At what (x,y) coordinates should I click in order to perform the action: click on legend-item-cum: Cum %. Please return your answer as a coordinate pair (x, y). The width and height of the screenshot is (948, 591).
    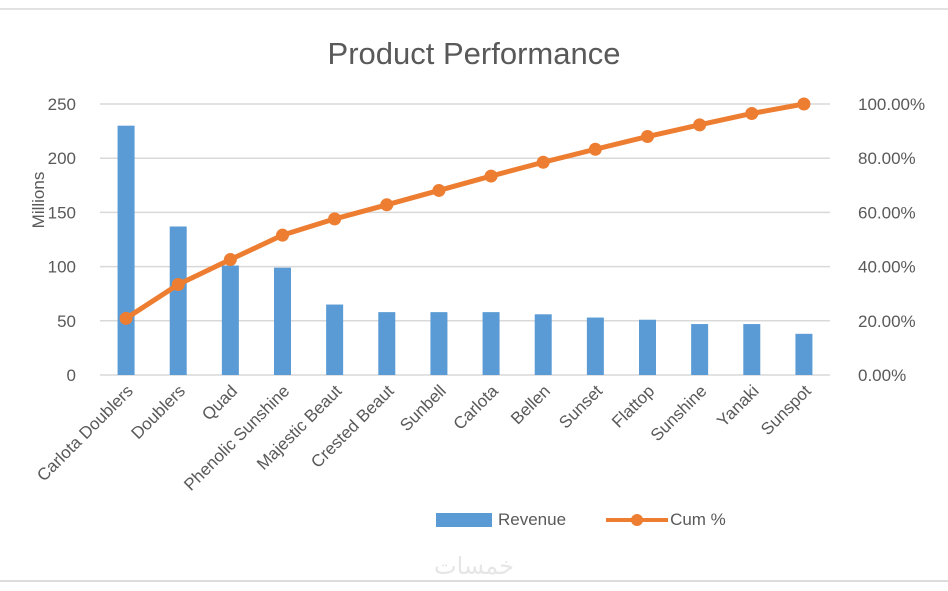
    Looking at the image, I should click on (666, 520).